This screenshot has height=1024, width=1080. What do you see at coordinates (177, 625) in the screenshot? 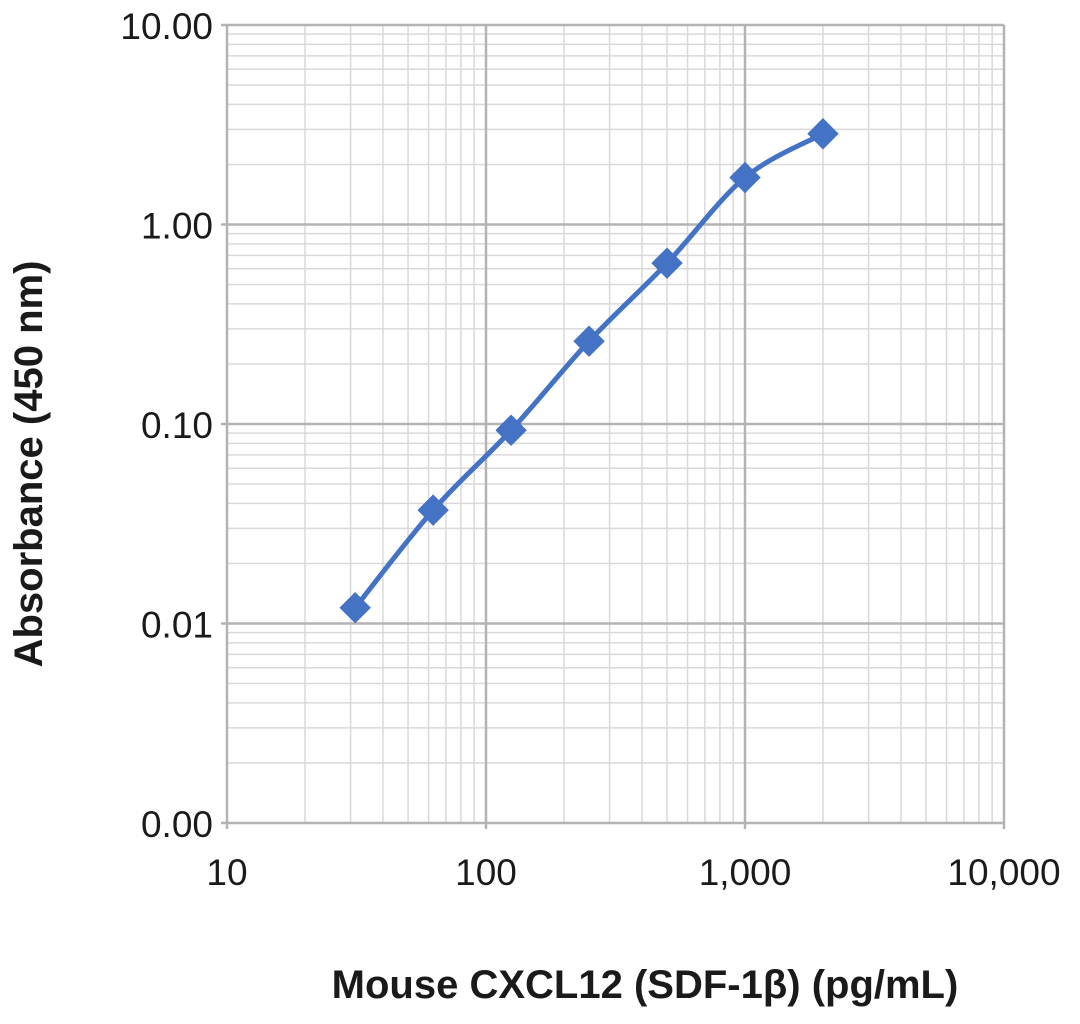
I see `y-tick-label: 0.01` at bounding box center [177, 625].